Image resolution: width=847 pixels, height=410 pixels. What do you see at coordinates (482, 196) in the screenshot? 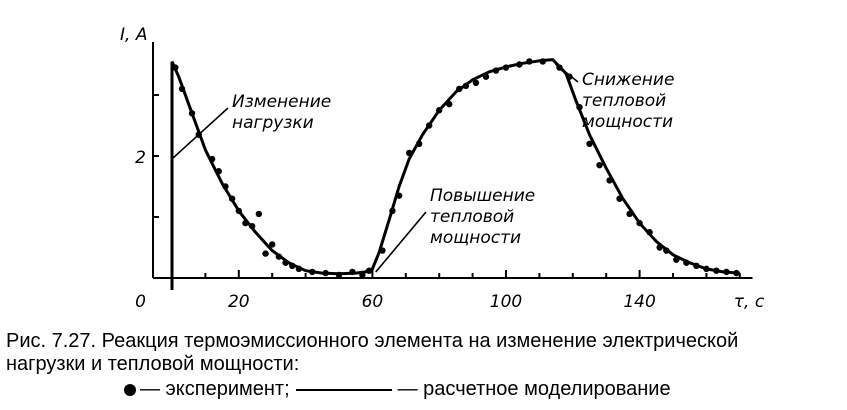
I see `annotation-text: Повышение` at bounding box center [482, 196].